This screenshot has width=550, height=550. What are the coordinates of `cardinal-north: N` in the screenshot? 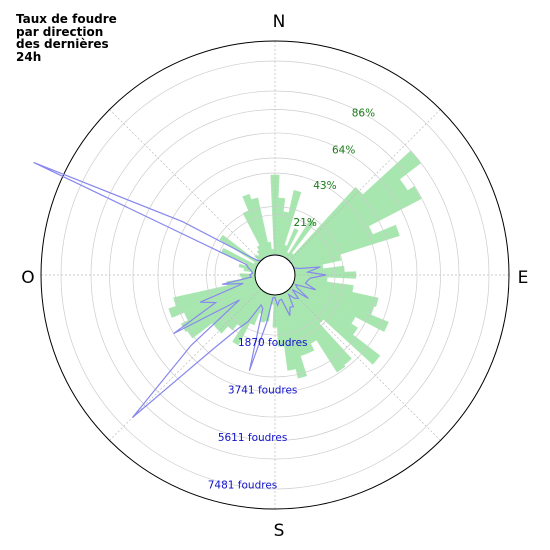 It's located at (279, 22).